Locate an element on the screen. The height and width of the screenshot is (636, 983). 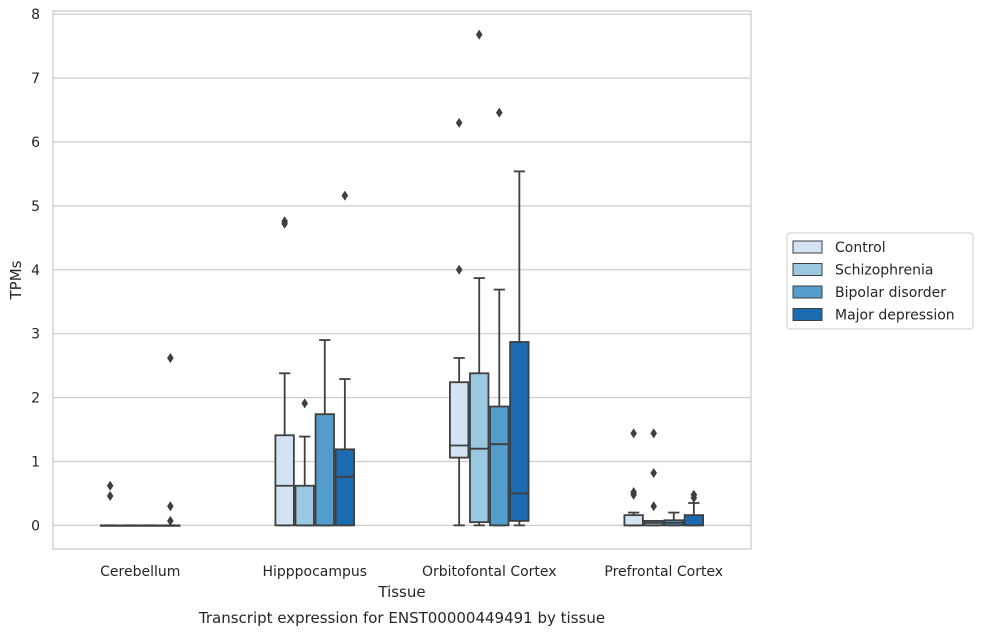
y-tick-label: 4 is located at coordinates (35, 271).